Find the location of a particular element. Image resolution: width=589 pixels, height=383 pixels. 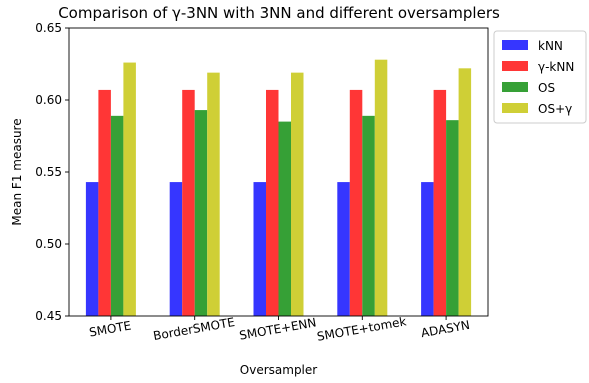

bar-os--bordersmote is located at coordinates (213, 194).